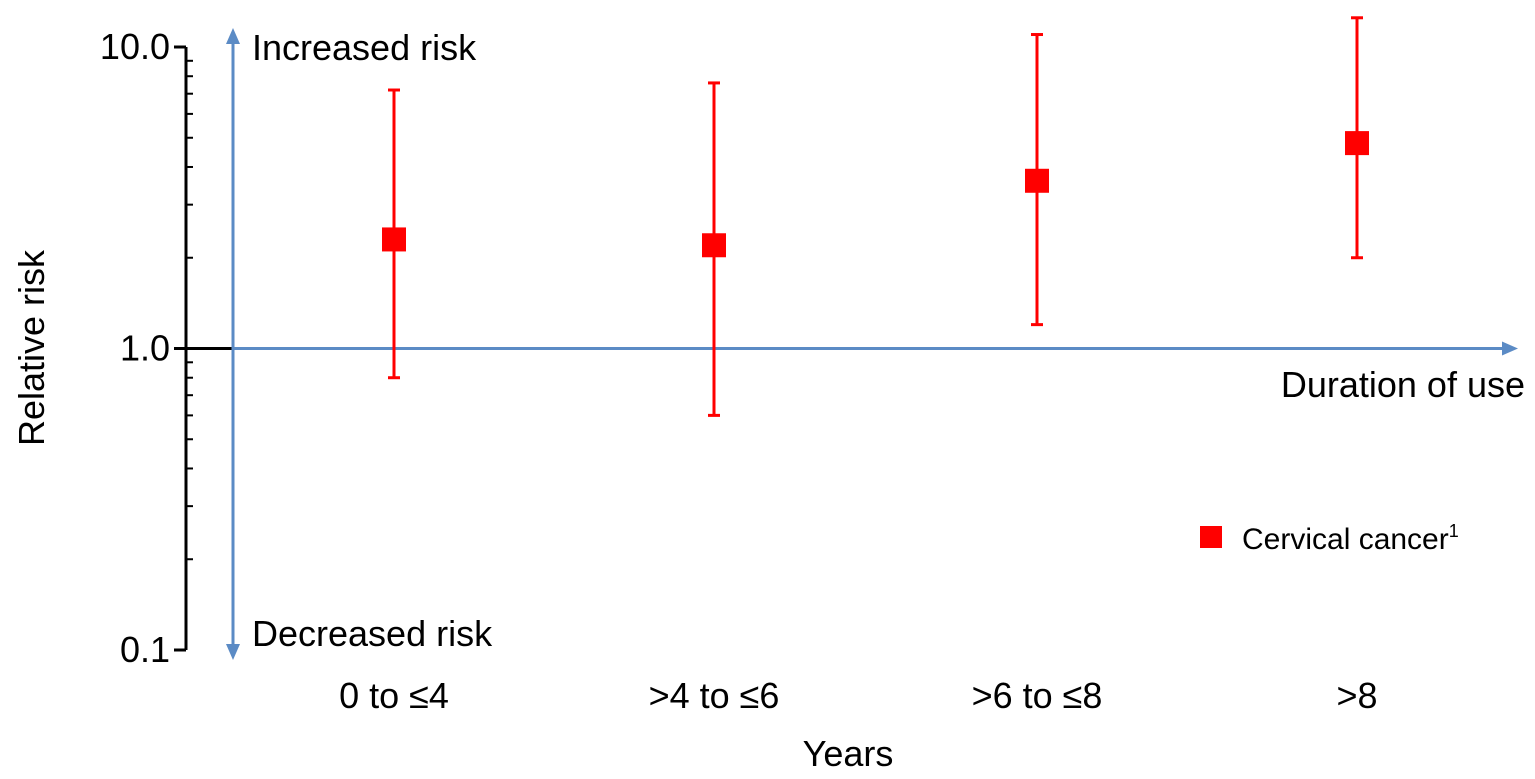 Image resolution: width=1535 pixels, height=779 pixels. I want to click on annotation-decreased-risk: Decreased risk, so click(372, 633).